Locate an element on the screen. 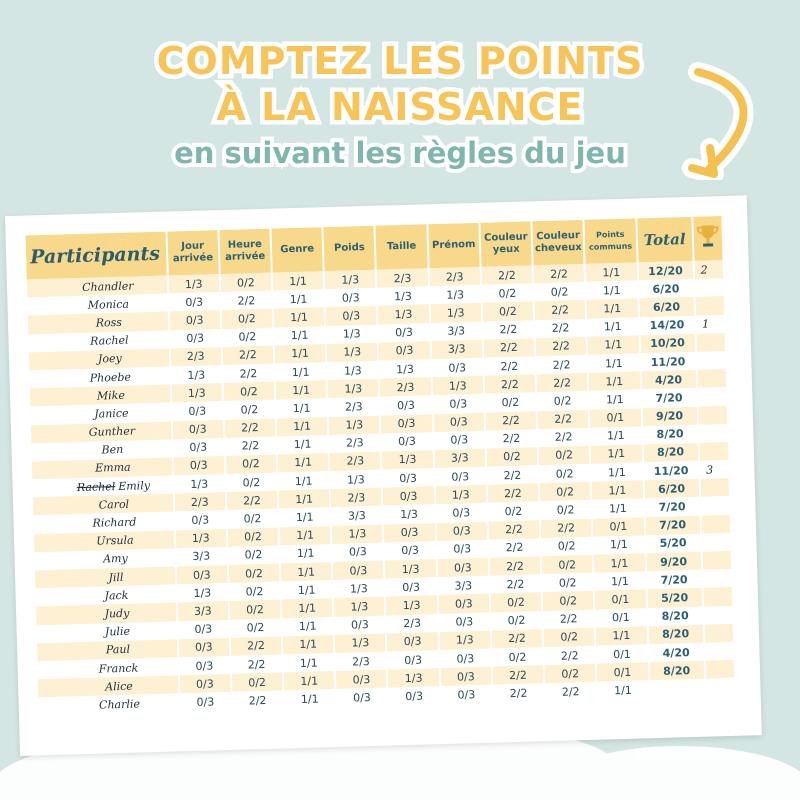 The image size is (800, 800). header-genre: Genre is located at coordinates (297, 250).